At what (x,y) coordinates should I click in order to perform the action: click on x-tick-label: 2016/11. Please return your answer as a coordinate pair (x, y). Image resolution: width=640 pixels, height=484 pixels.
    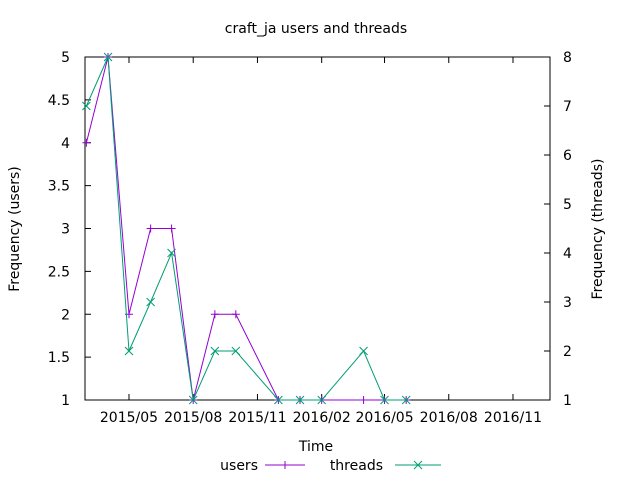
    Looking at the image, I should click on (513, 418).